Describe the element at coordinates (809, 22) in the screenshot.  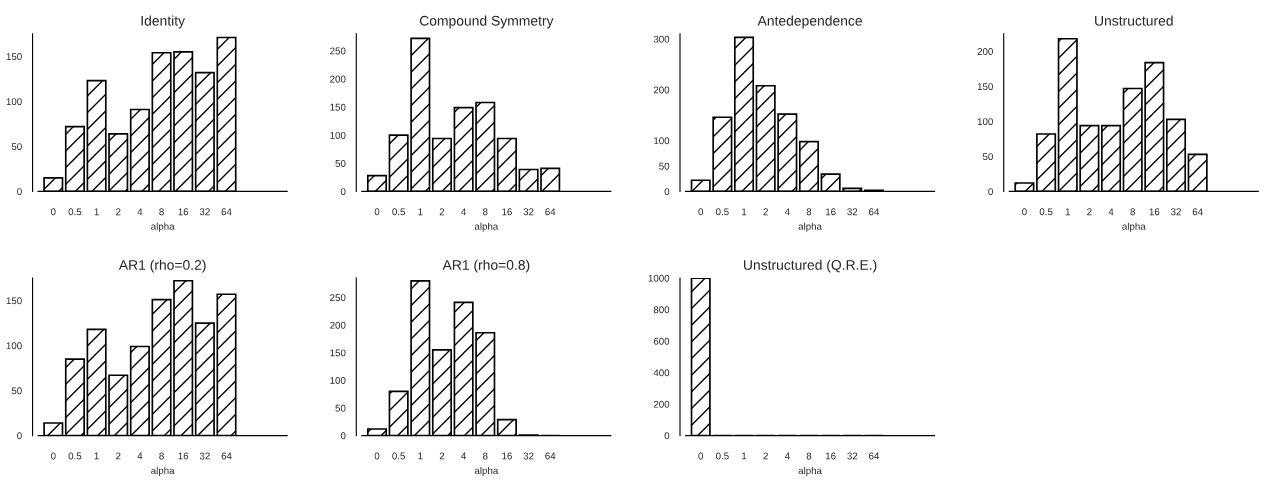
I see `chart-title: Antedependence` at that location.